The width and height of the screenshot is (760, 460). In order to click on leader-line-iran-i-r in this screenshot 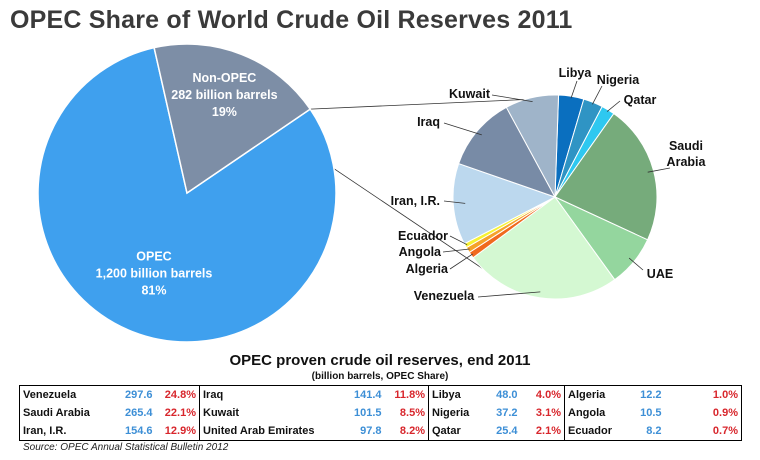, I will do `click(454, 202)`.